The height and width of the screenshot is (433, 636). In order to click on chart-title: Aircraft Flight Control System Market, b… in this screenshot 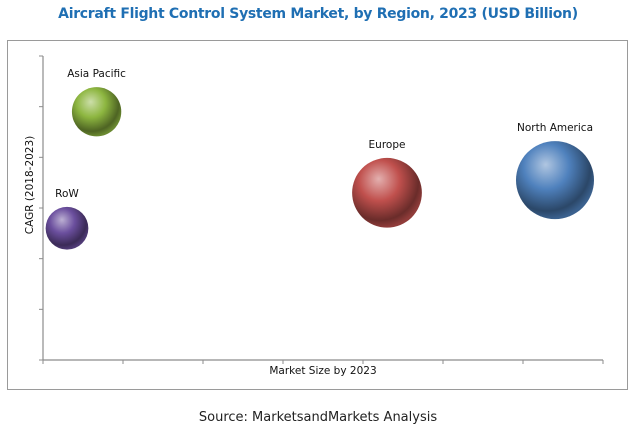, I will do `click(318, 14)`.